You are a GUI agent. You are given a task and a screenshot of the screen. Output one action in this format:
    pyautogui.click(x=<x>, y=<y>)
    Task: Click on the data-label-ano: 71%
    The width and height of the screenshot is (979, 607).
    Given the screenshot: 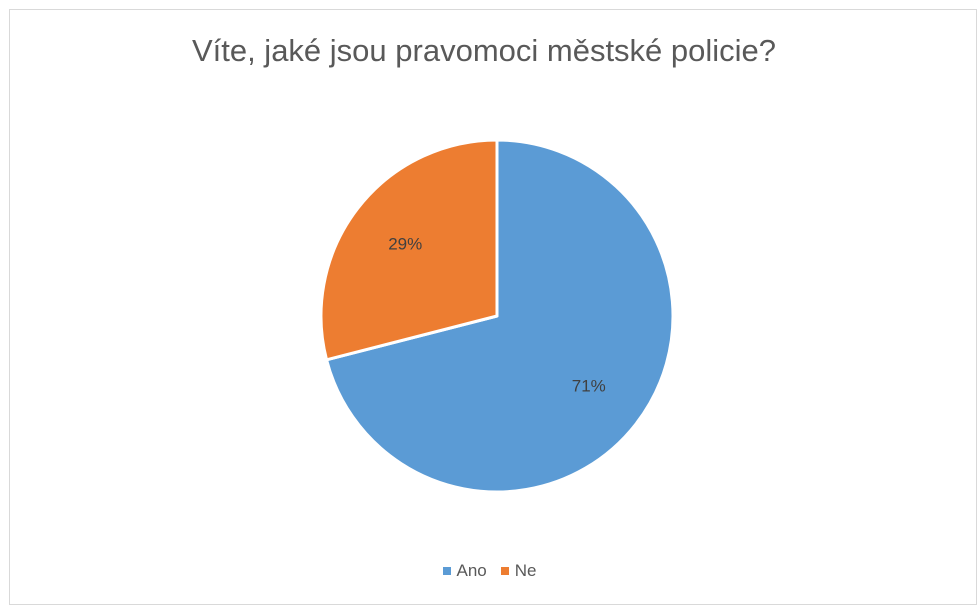 What is the action you would take?
    pyautogui.click(x=589, y=386)
    